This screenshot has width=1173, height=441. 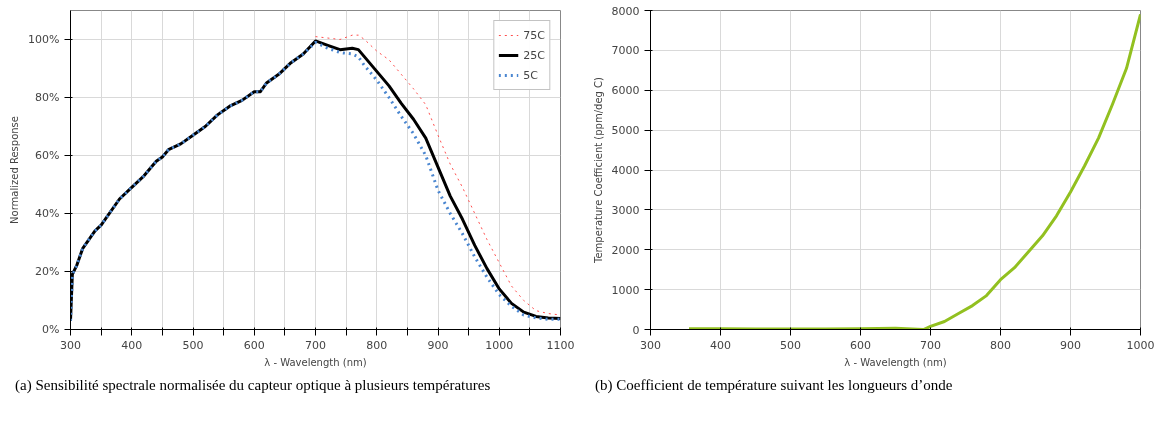 I want to click on y-axis-title: Temperature Coefficient (ppm/deg C), so click(x=598, y=170).